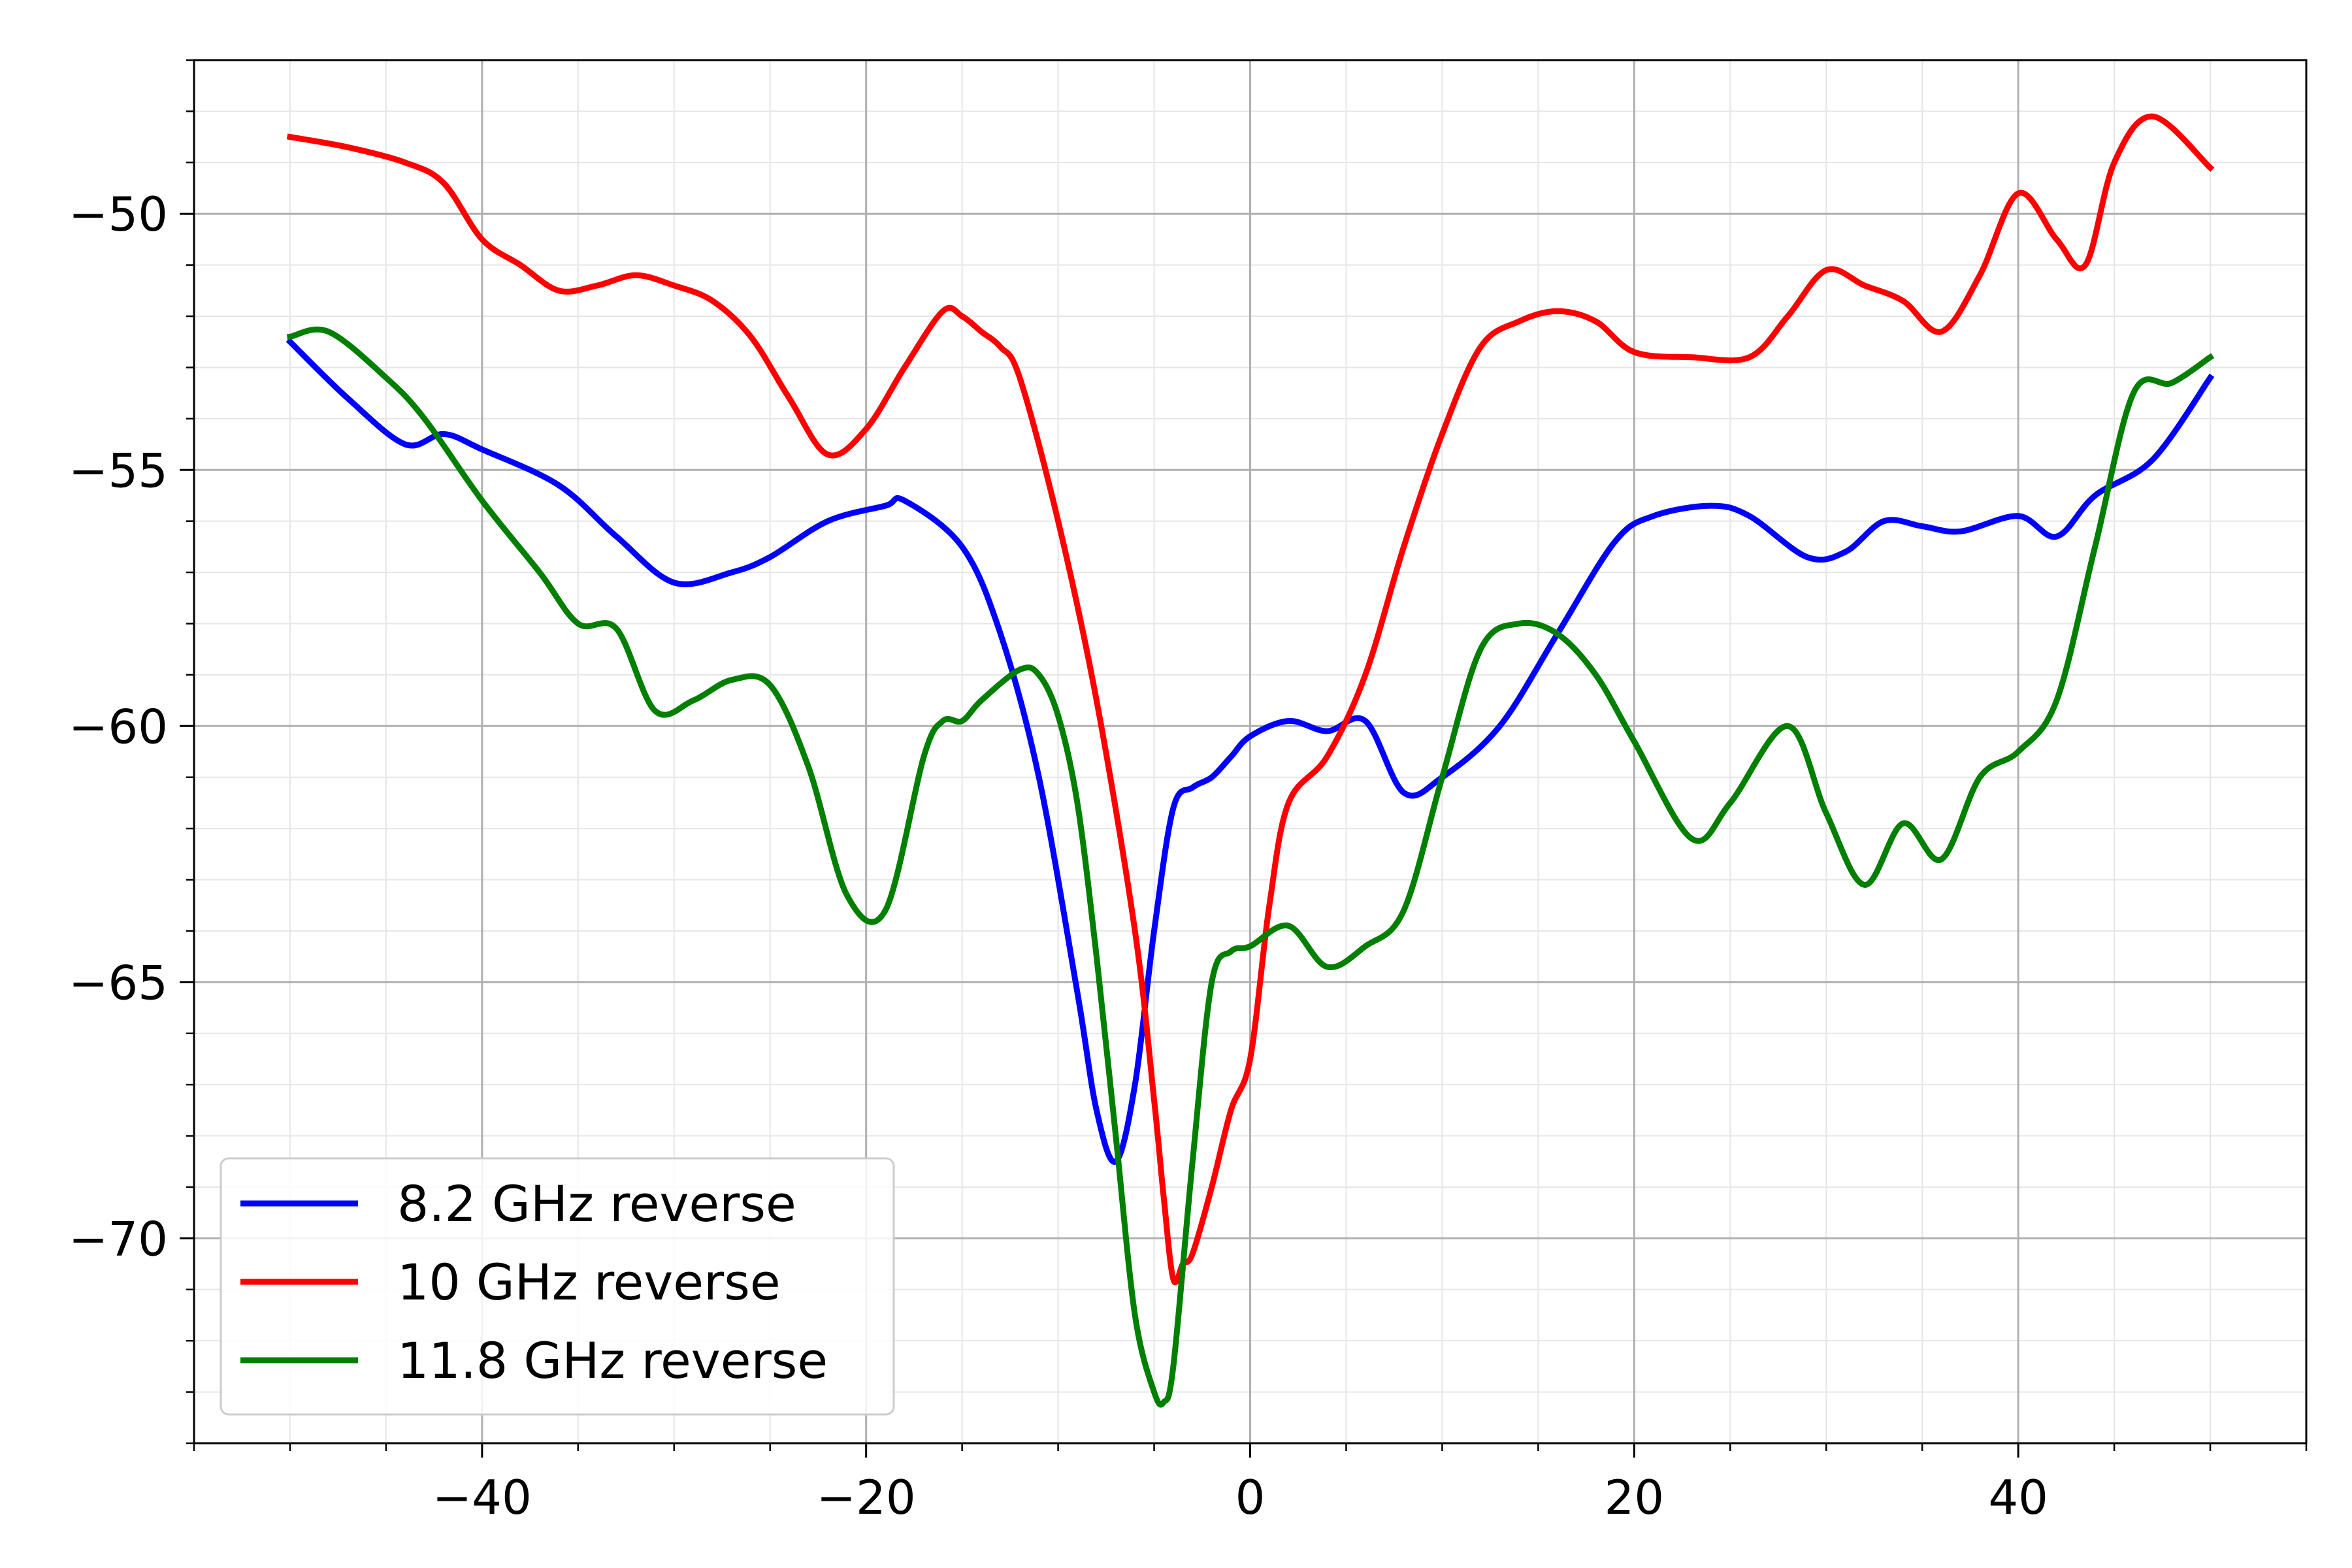 The height and width of the screenshot is (1568, 2352). Describe the element at coordinates (118, 470) in the screenshot. I see `y-tick-label: −55` at that location.